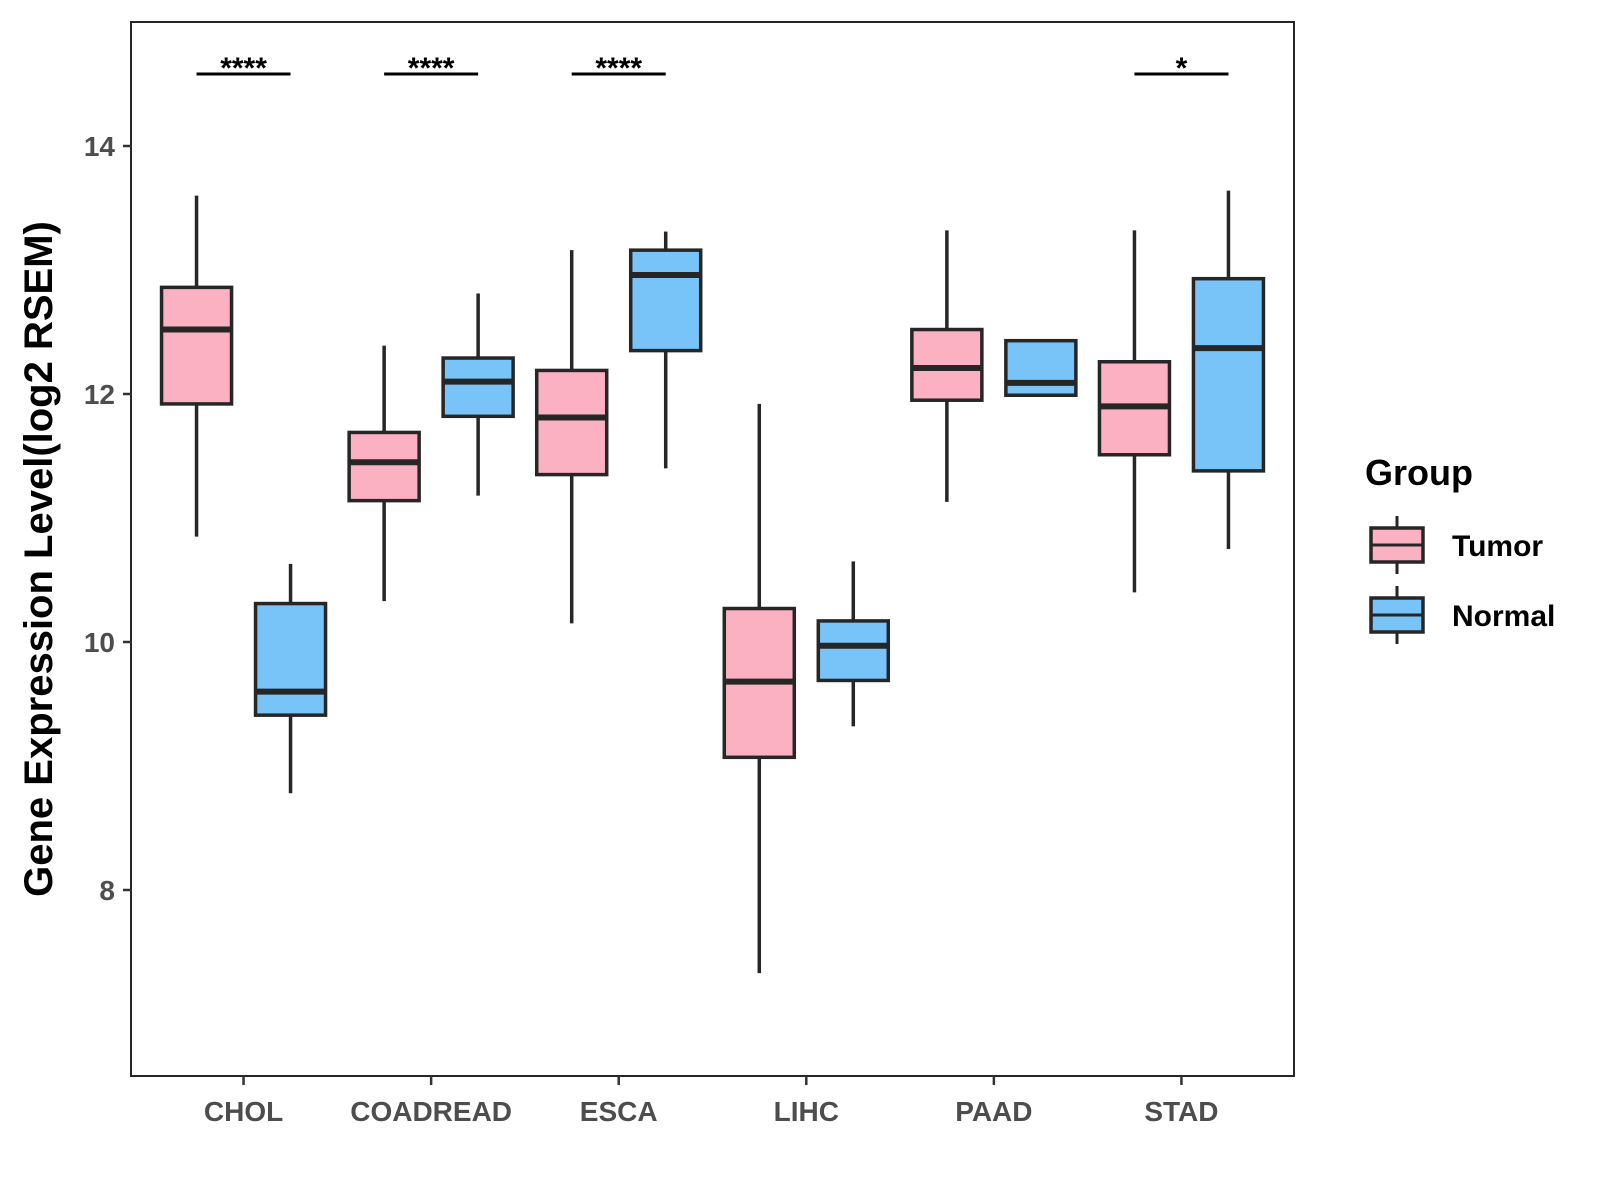  What do you see at coordinates (1419, 472) in the screenshot?
I see `legend-title: Group` at bounding box center [1419, 472].